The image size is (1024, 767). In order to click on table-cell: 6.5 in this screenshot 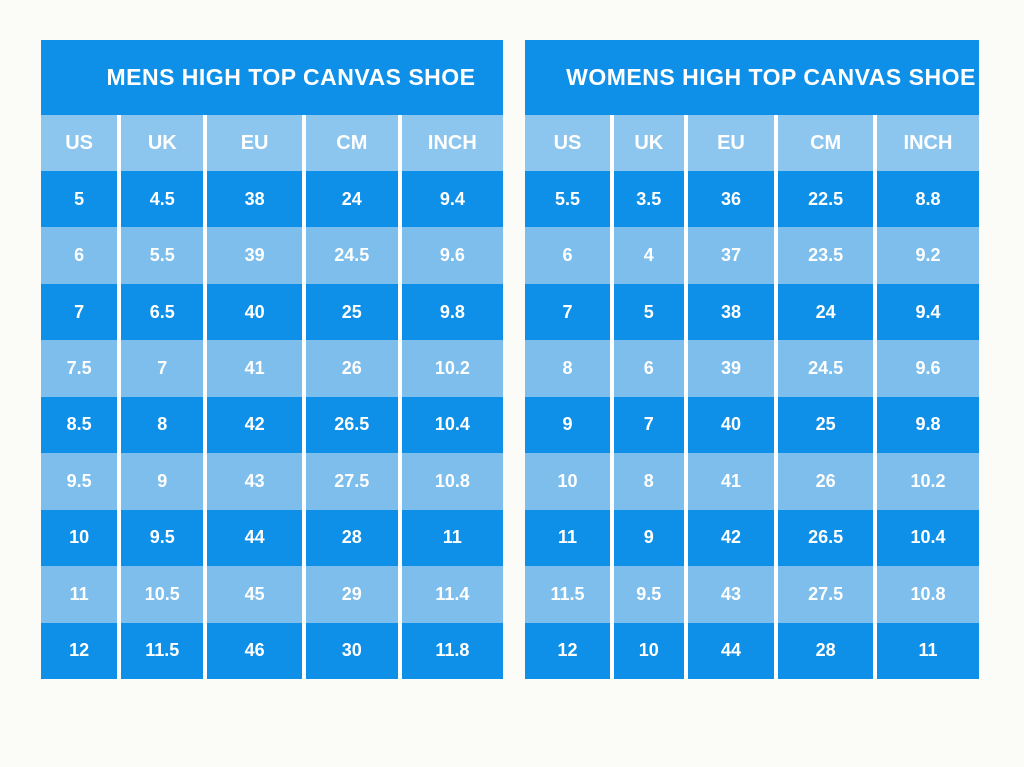, I will do `click(162, 312)`.